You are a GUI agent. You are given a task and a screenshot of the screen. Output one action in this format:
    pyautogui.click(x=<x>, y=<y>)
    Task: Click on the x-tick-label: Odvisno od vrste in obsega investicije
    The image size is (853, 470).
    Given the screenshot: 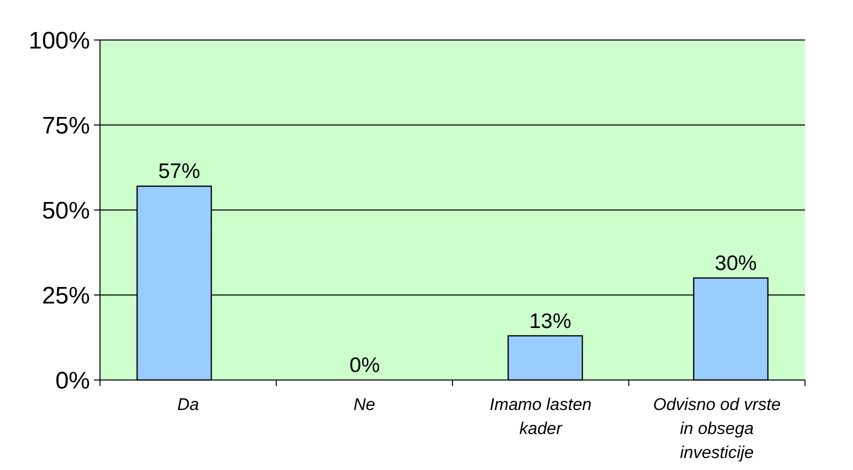 What is the action you would take?
    pyautogui.click(x=717, y=428)
    